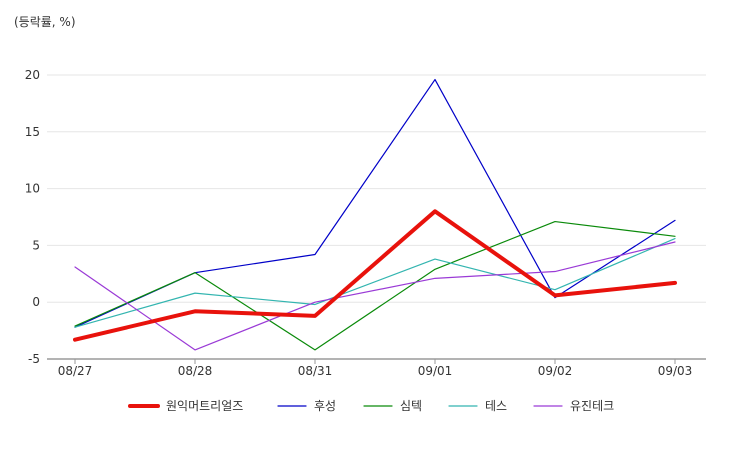  I want to click on y-tick-label: 10, so click(32, 189).